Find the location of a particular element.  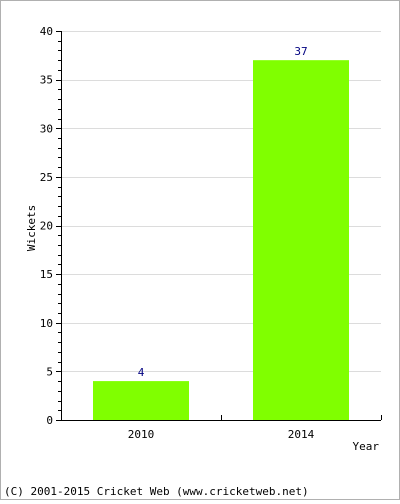

y-axis-label: Wickets is located at coordinates (31, 228).